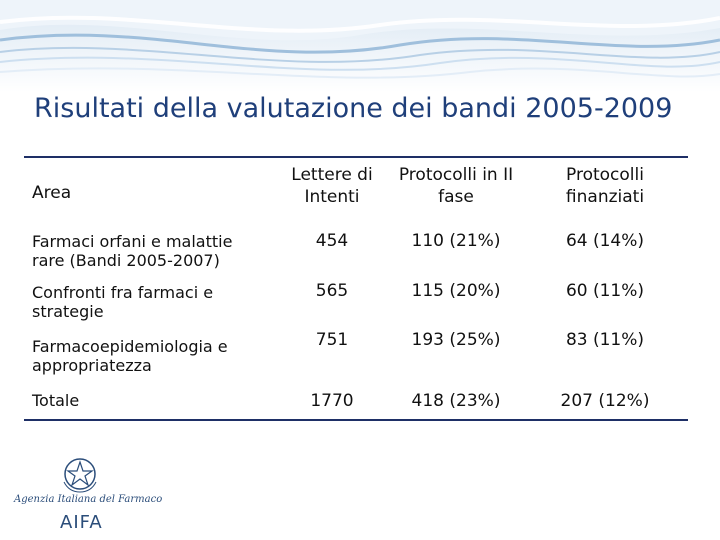 The image size is (720, 540). I want to click on row2-protocolli-ii: 115 (20%), so click(456, 291).